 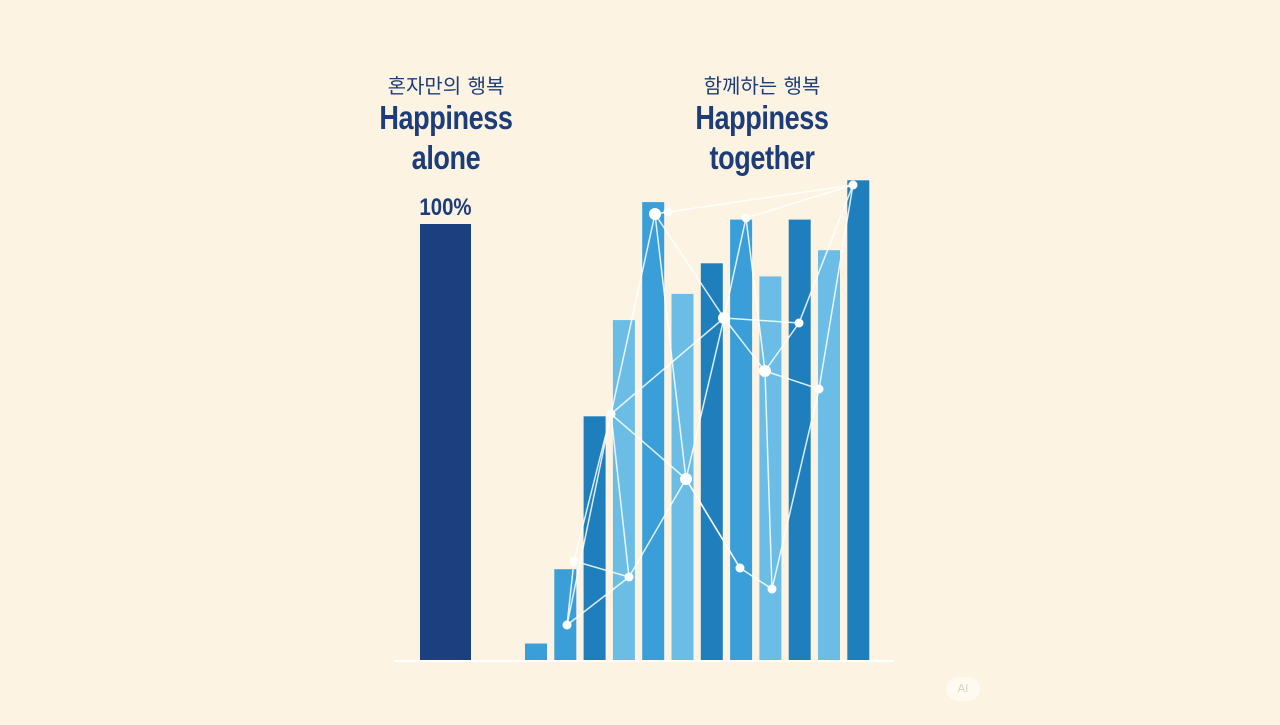 I want to click on bar-alone, so click(x=445, y=442).